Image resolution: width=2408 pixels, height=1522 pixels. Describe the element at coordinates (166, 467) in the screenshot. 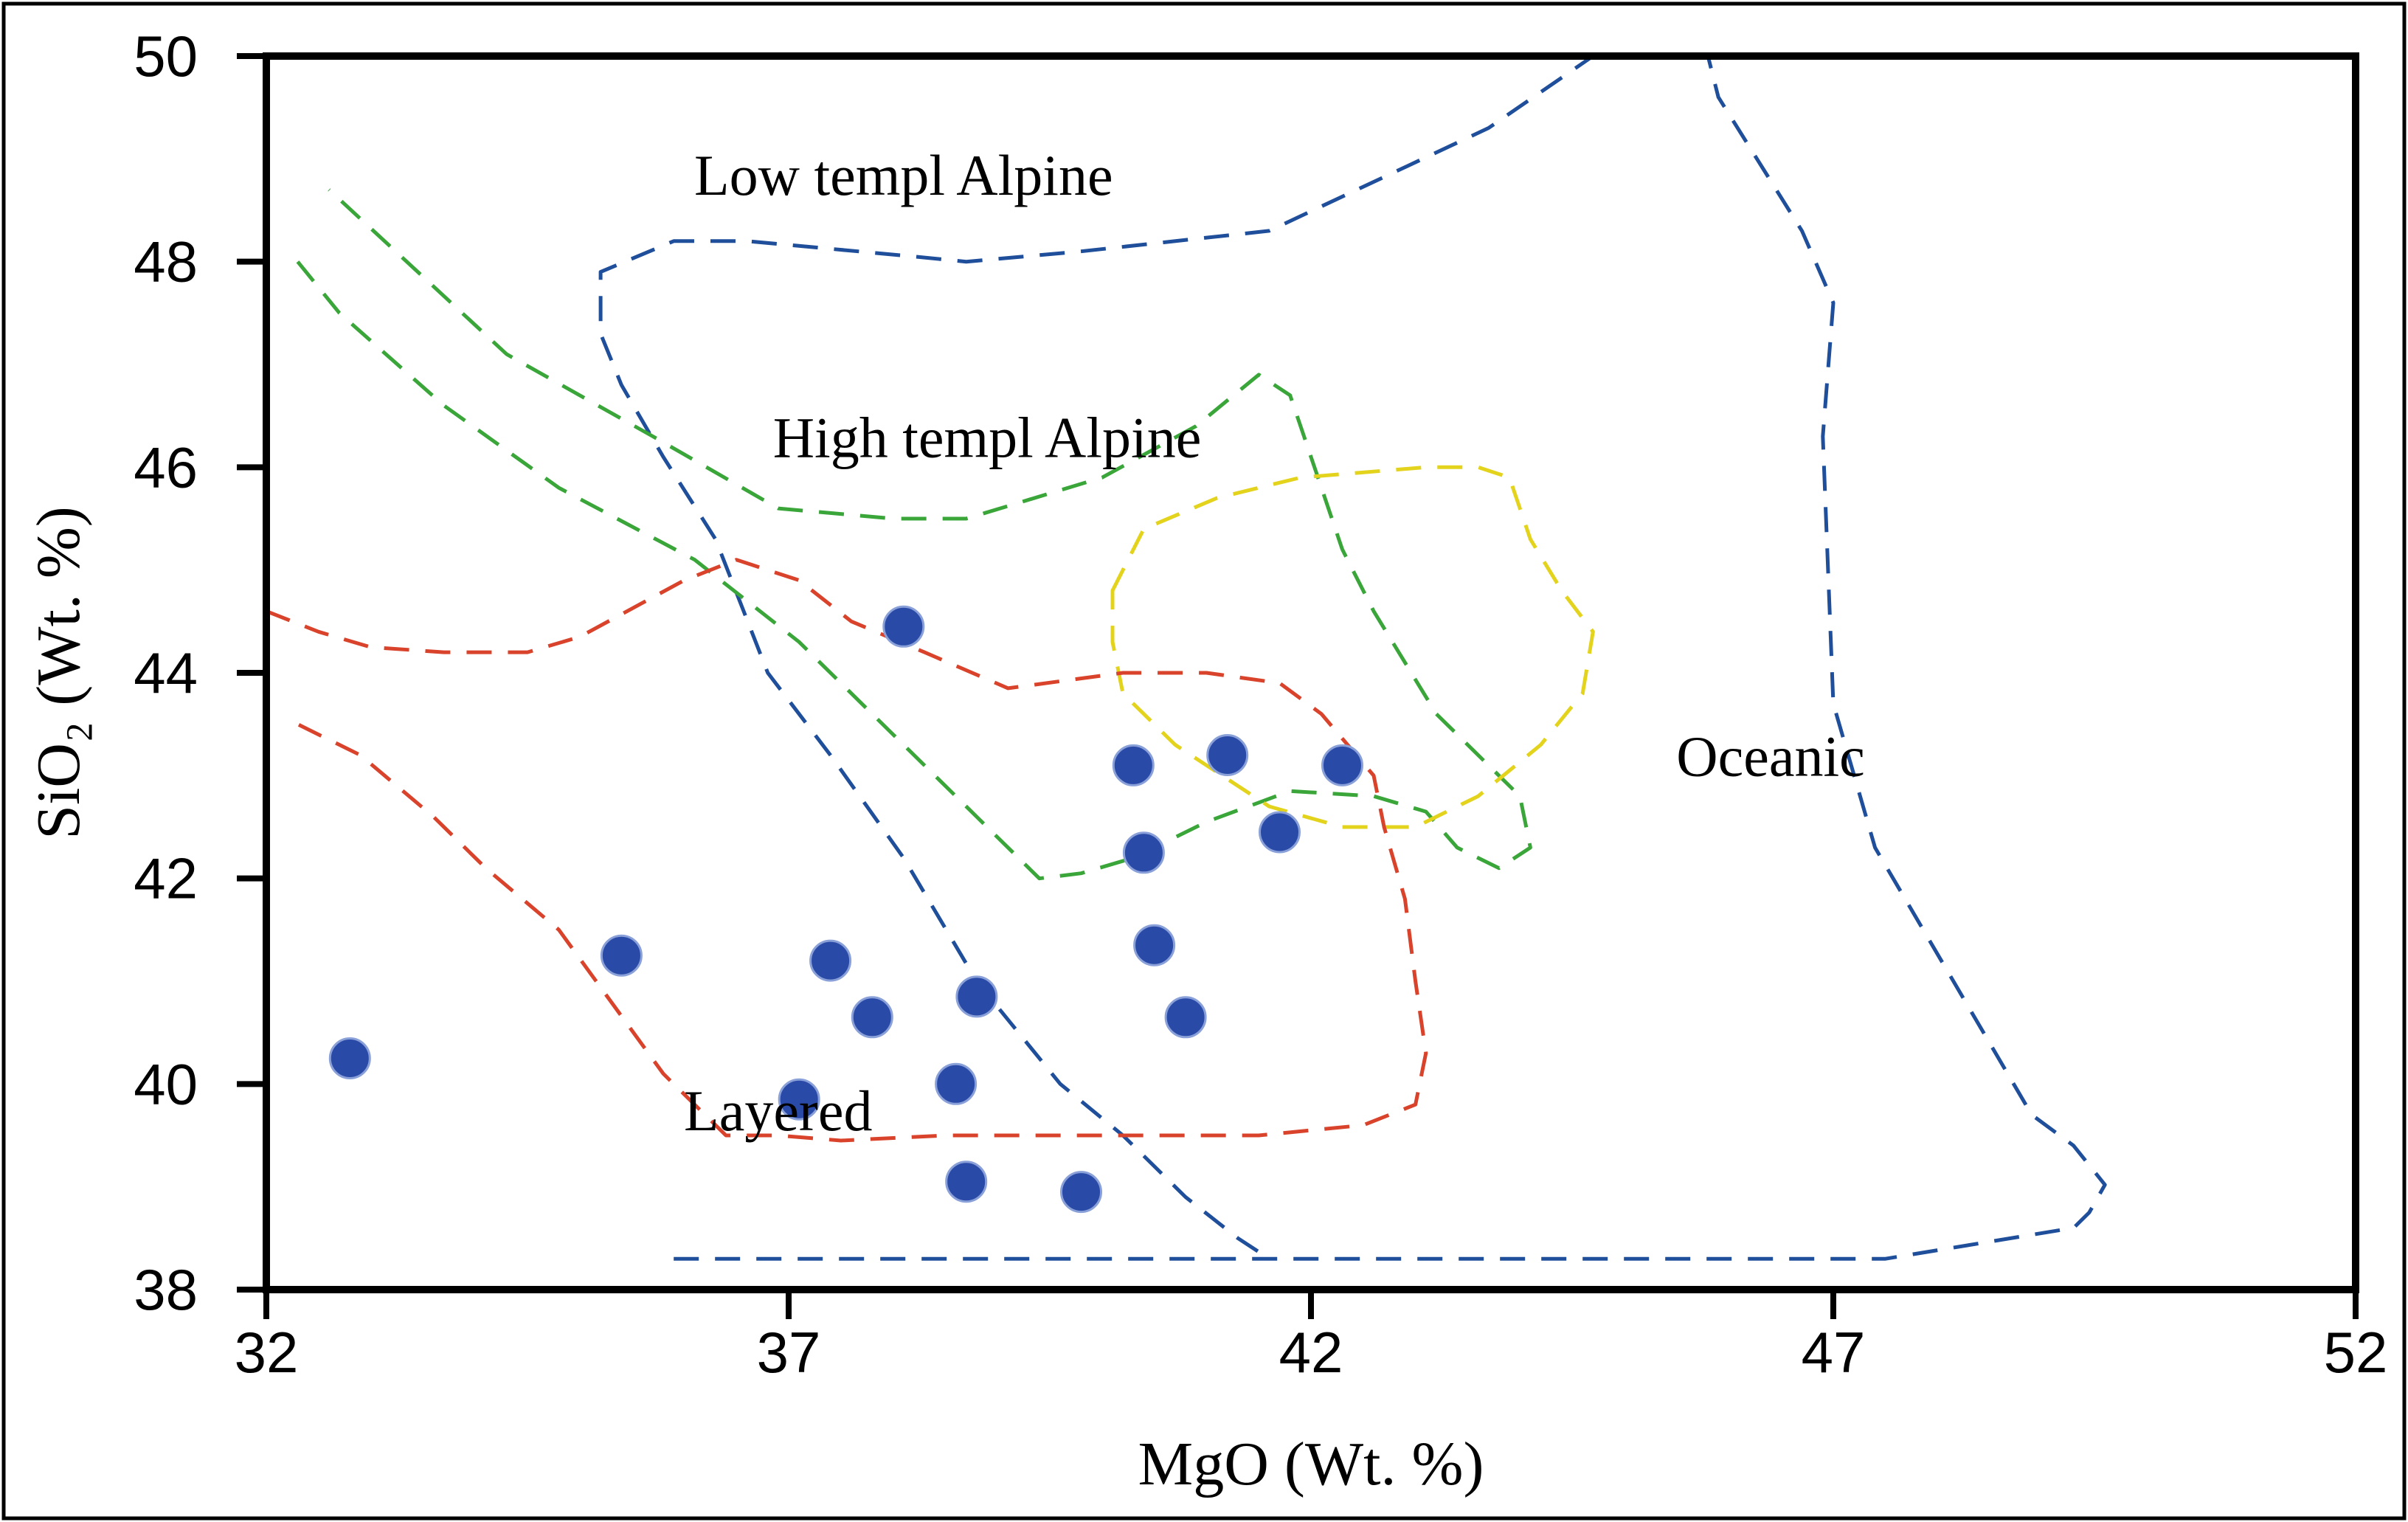

I see `y-tick-label: 46` at that location.